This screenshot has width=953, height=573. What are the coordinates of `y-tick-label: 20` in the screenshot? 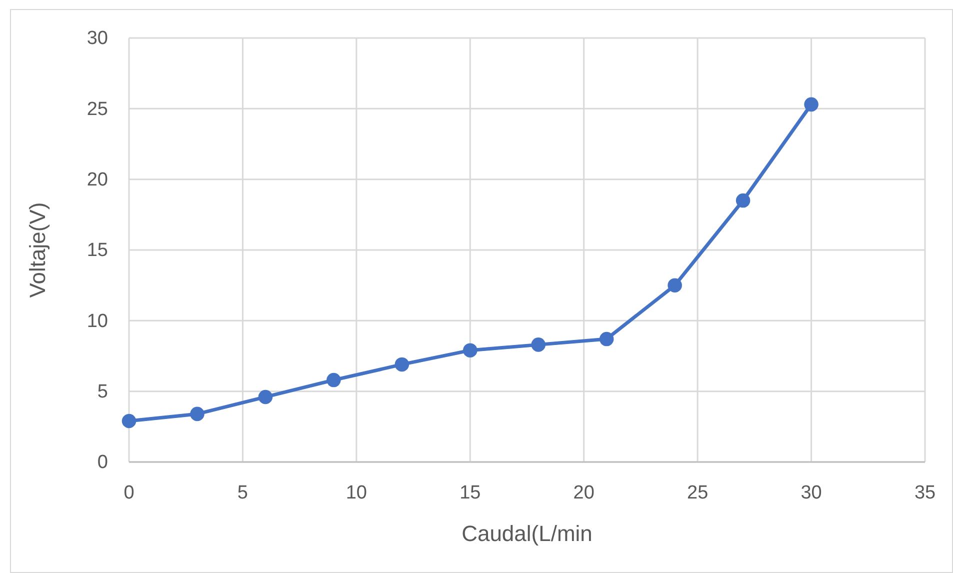 It's located at (97, 179).